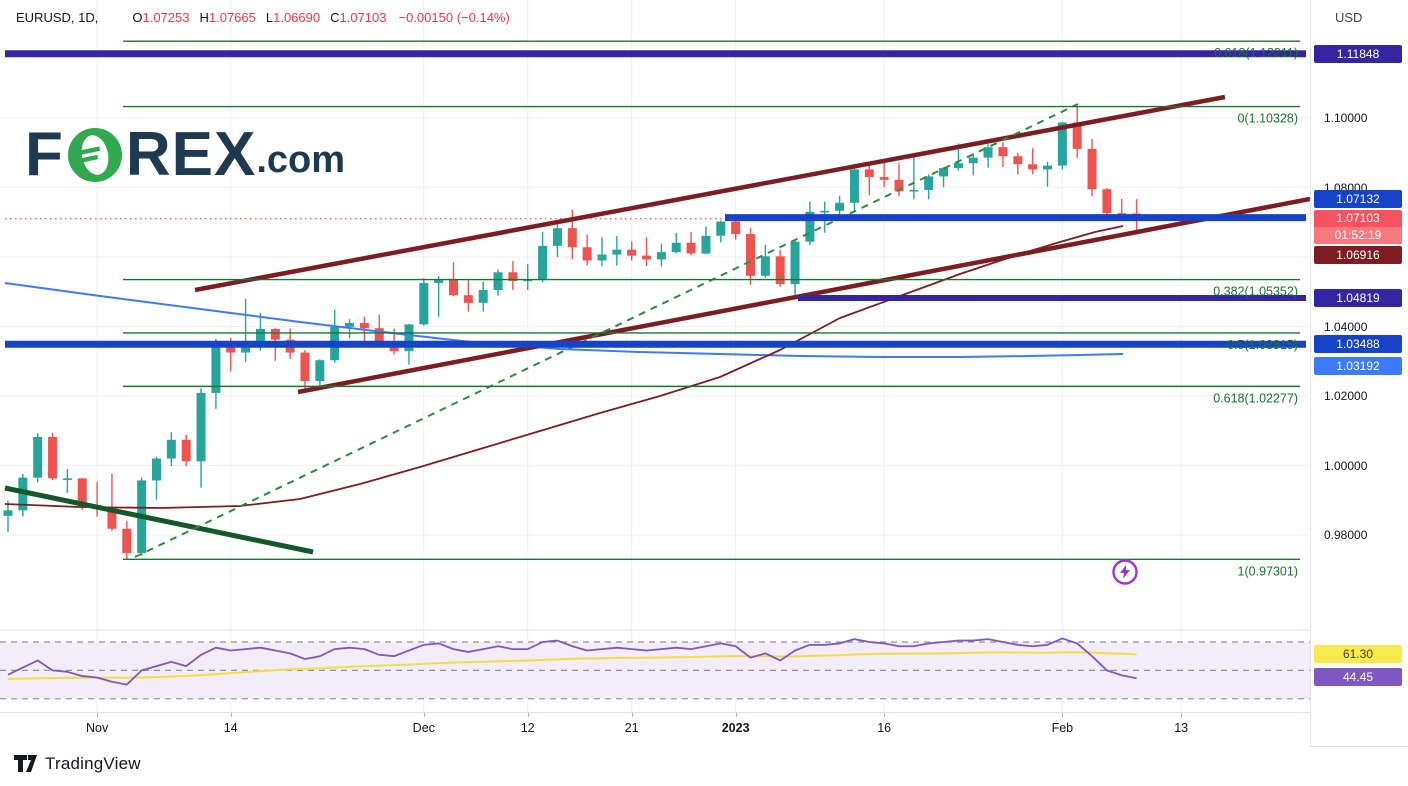 The width and height of the screenshot is (1408, 786). What do you see at coordinates (159, 520) in the screenshot?
I see `downtrend-line` at bounding box center [159, 520].